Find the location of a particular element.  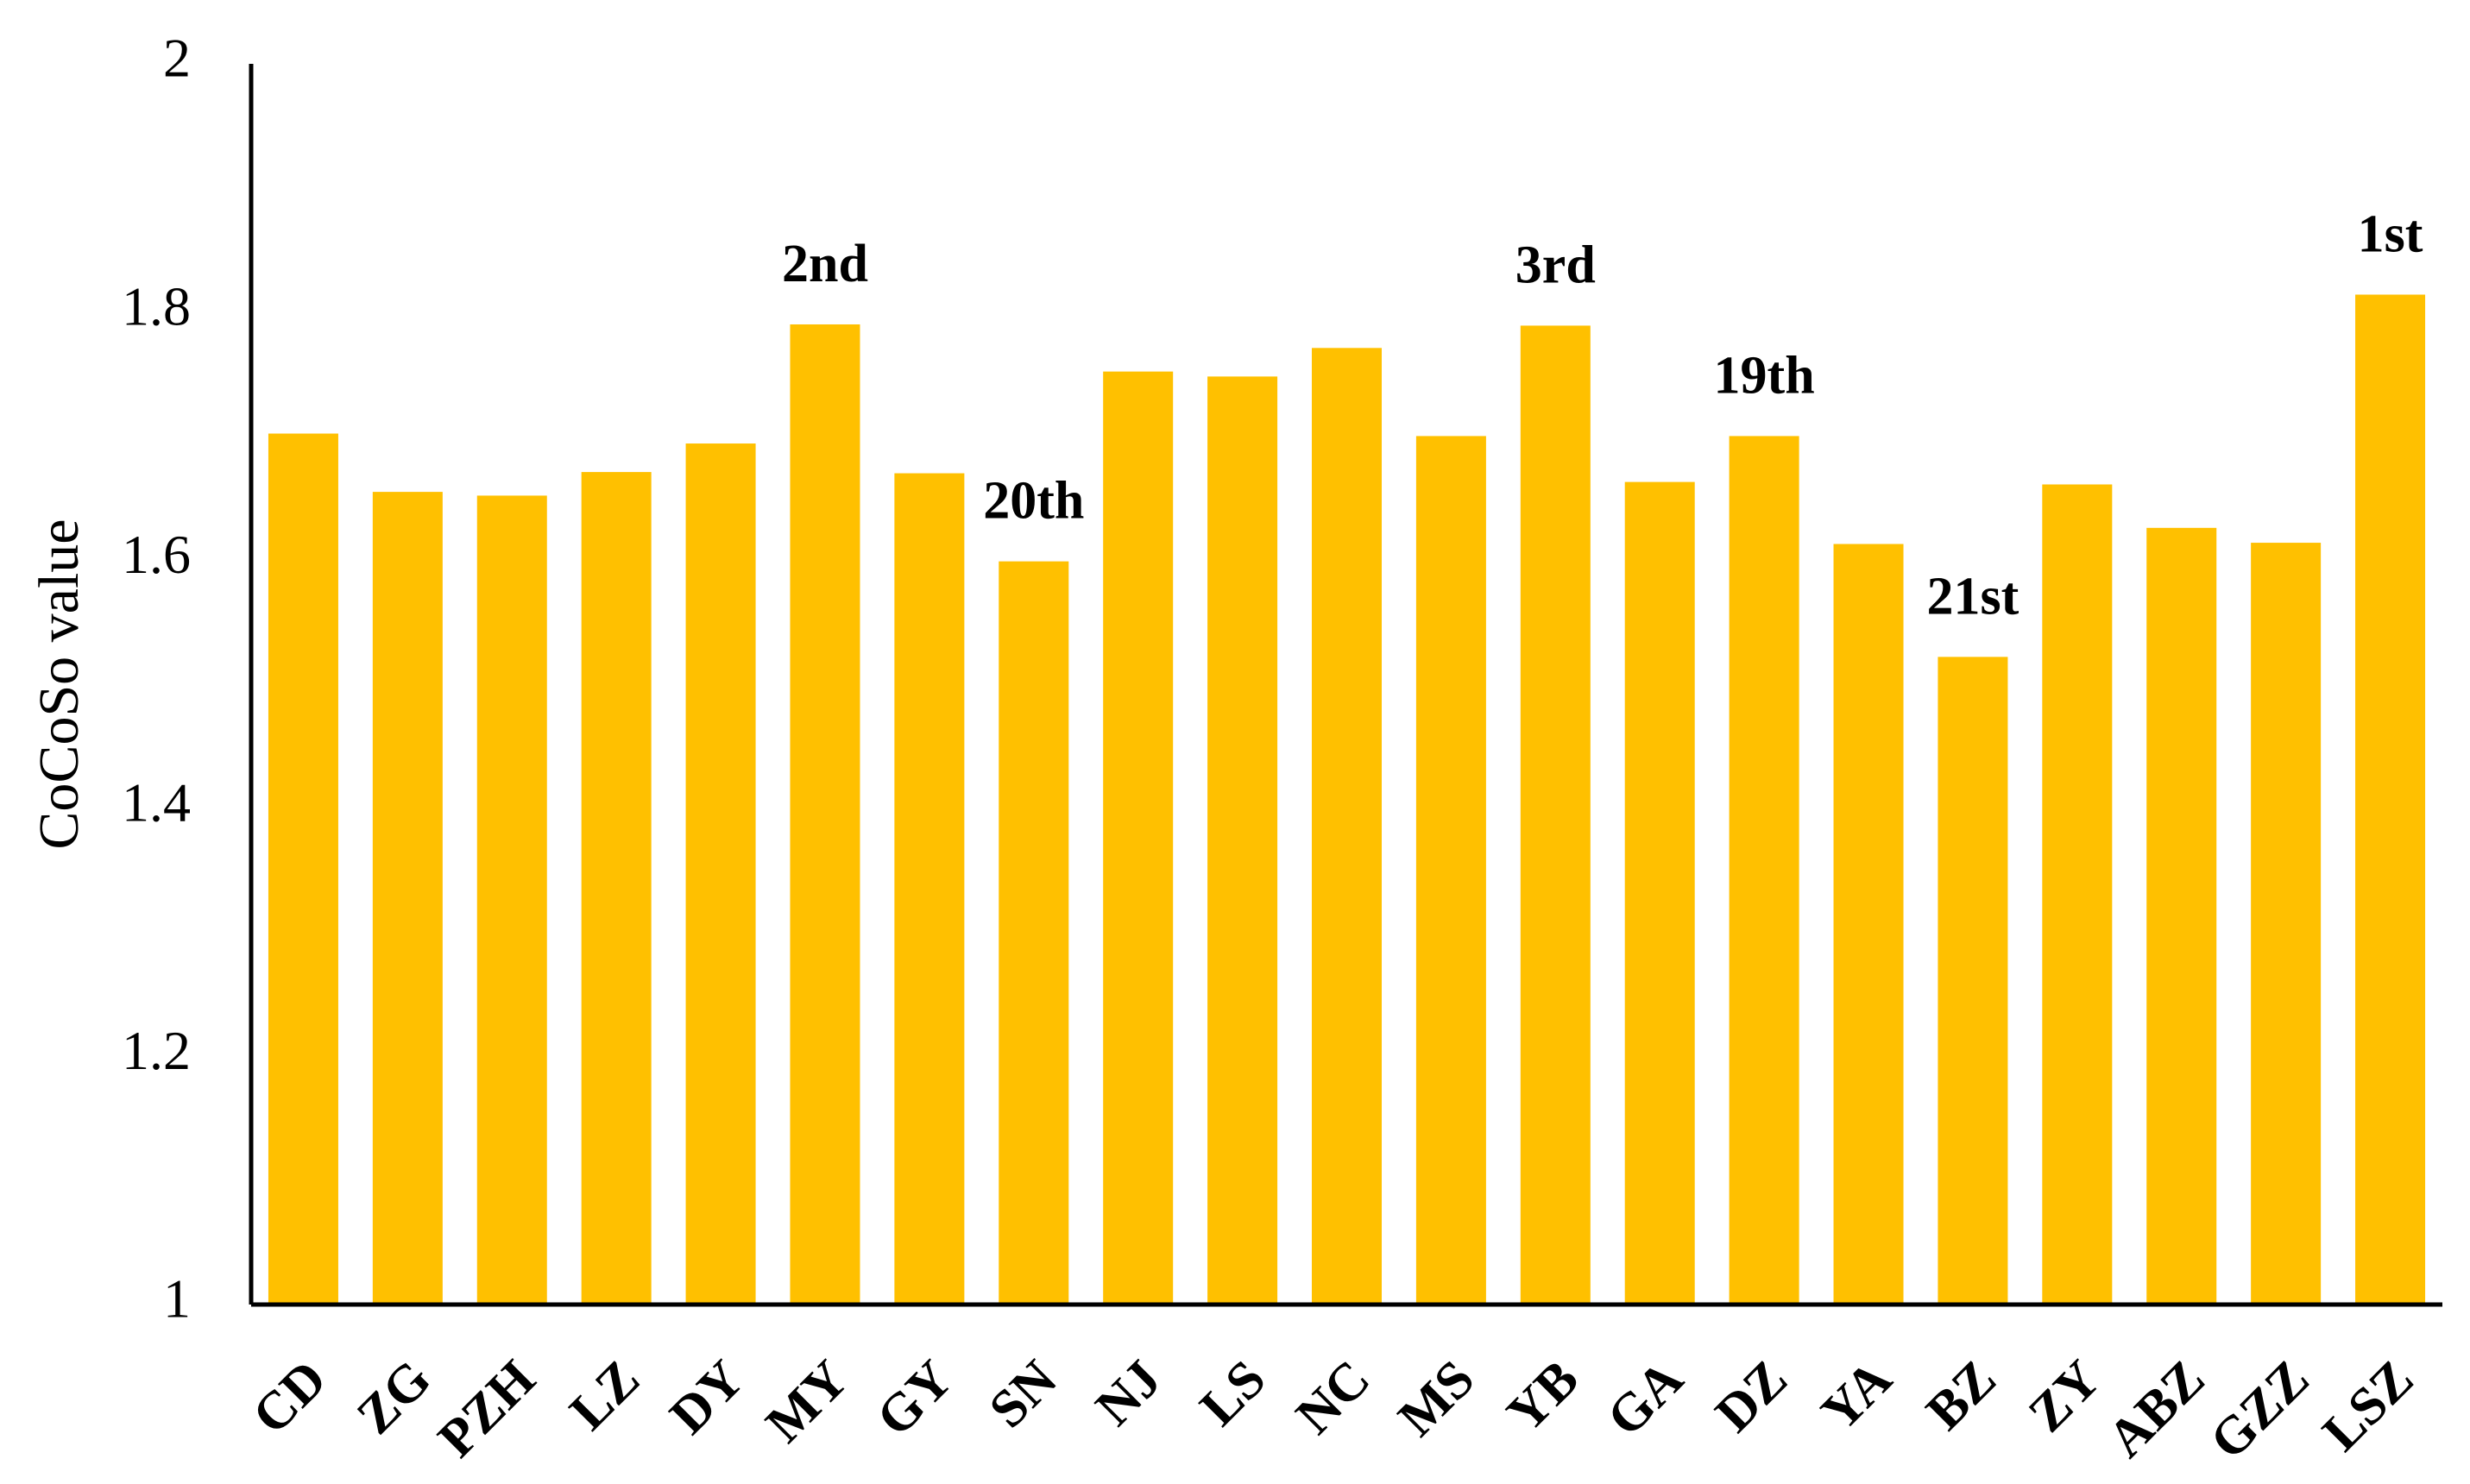

x-tick-label: GY is located at coordinates (915, 1398).